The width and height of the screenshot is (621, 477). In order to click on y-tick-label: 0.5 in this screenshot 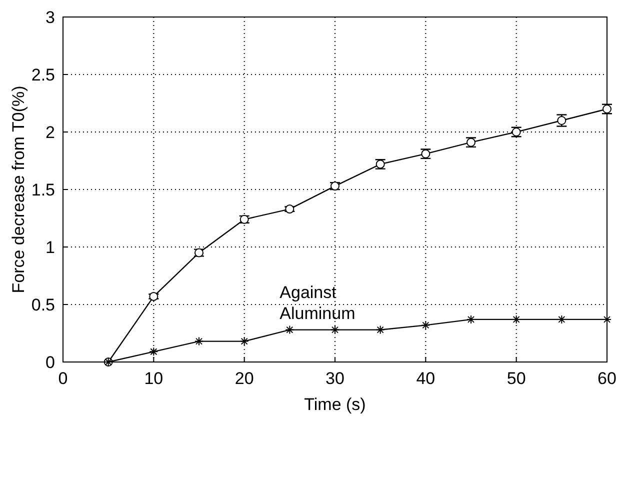, I will do `click(43, 305)`.